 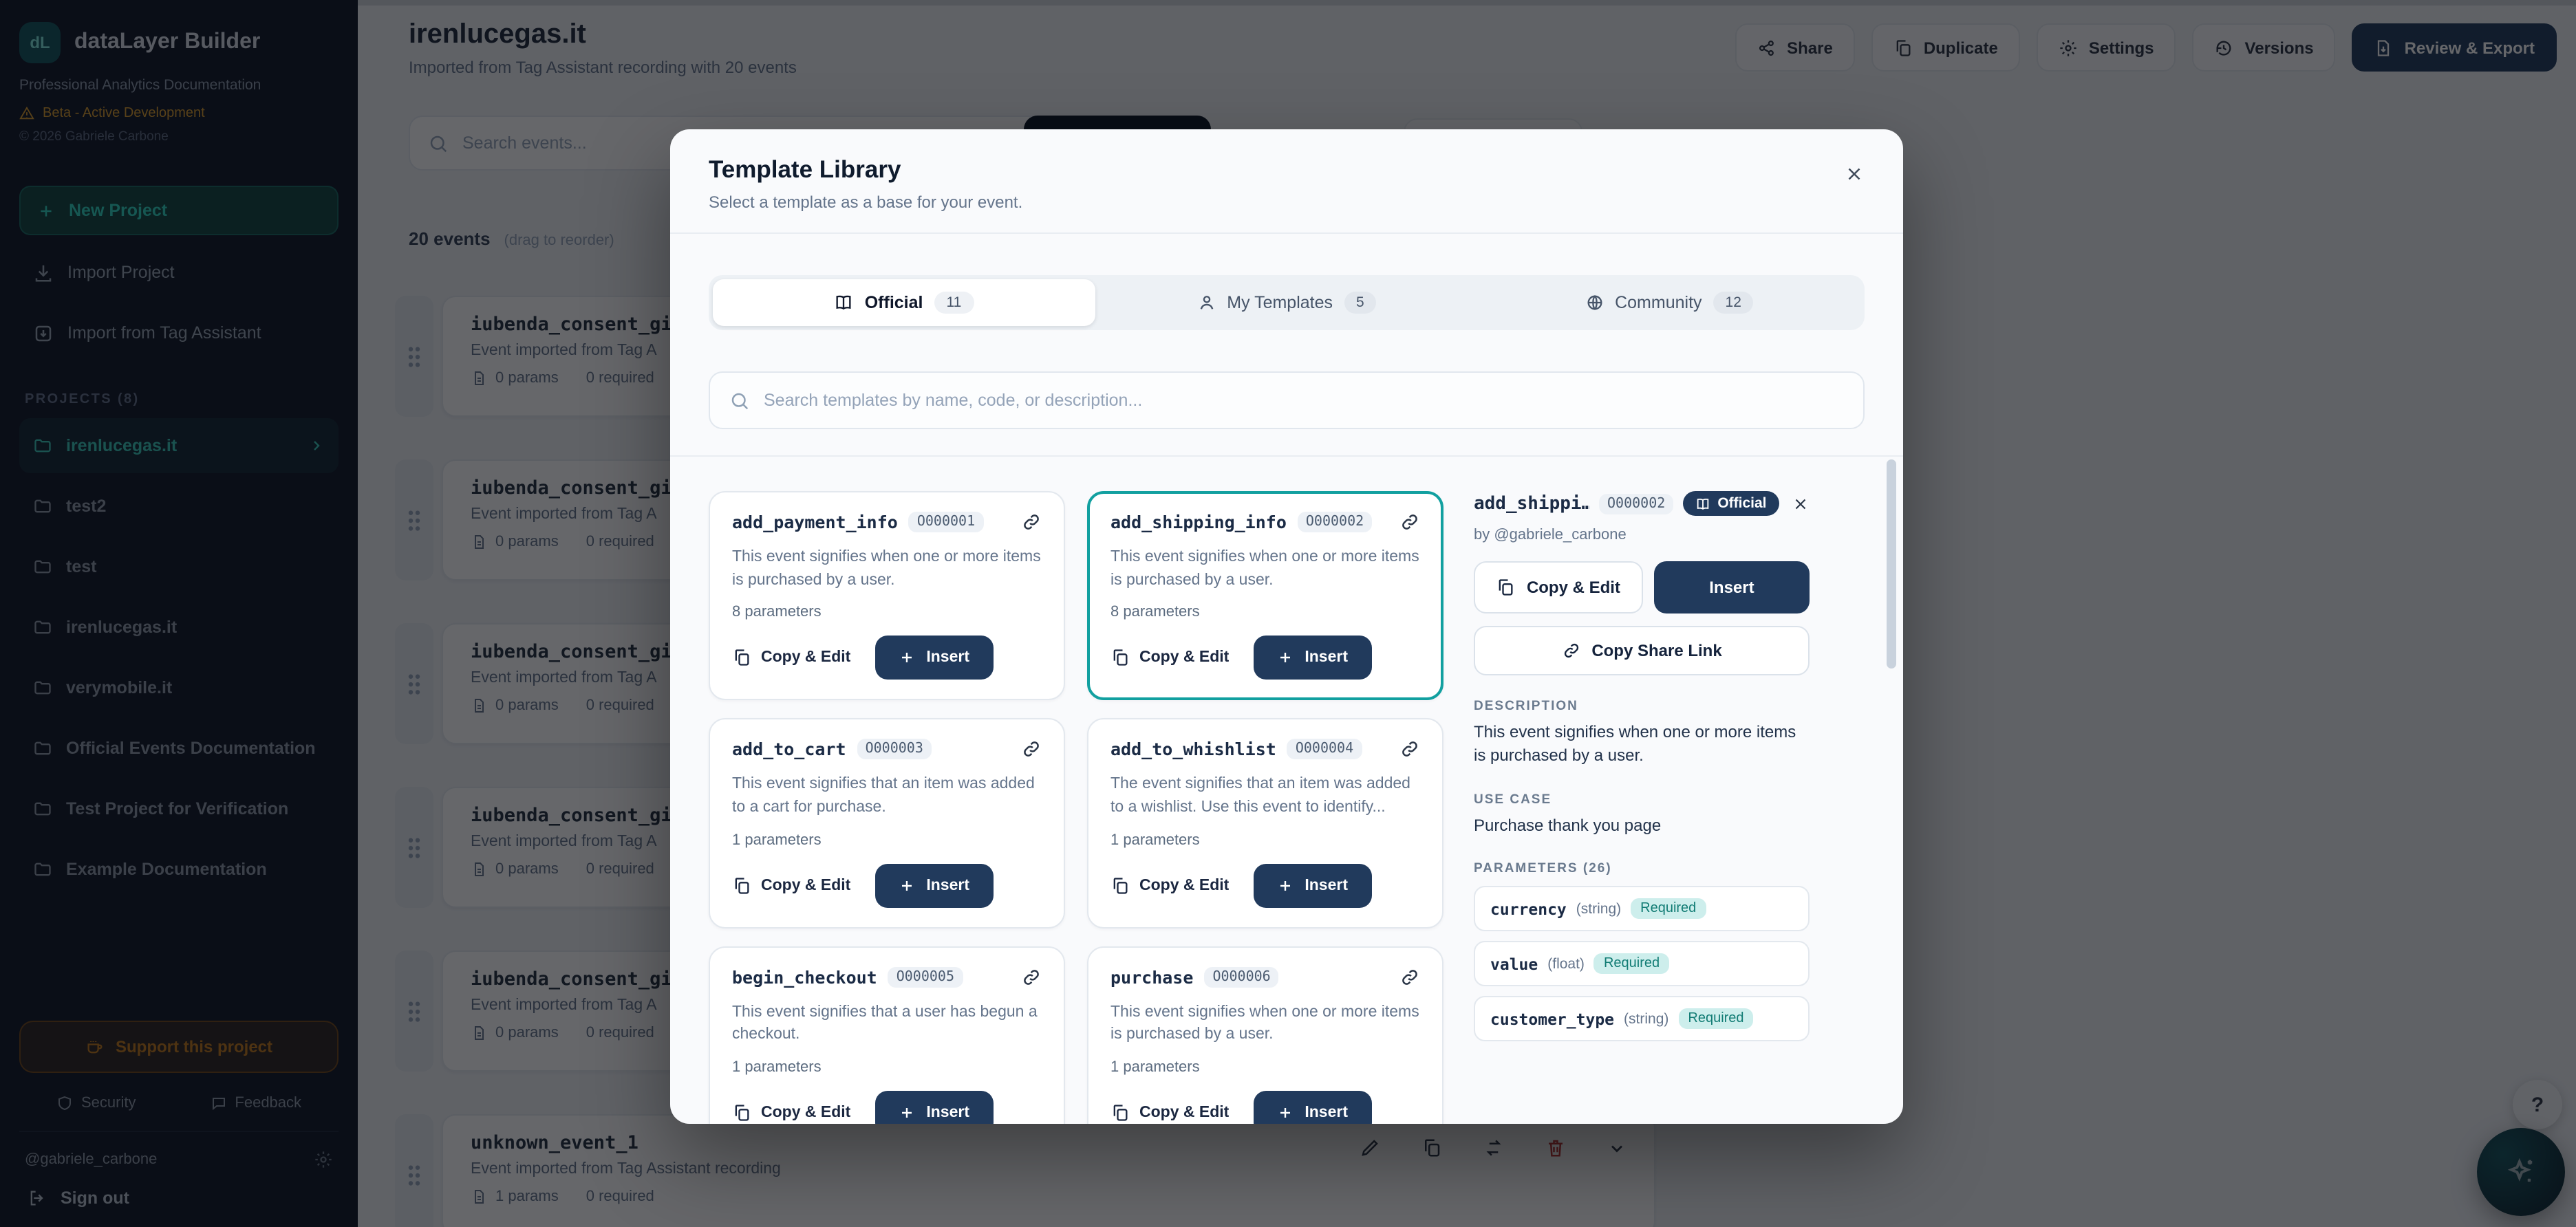 I want to click on parameter-row-customer-type: customer_type (string) Required, so click(x=1642, y=1019).